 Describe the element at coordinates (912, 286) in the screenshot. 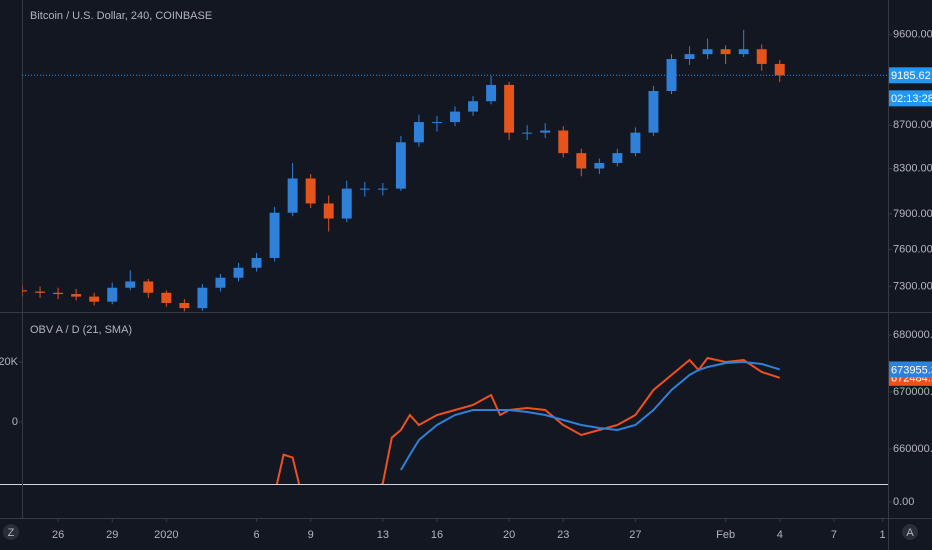

I see `y-tick-label: 7300.00` at that location.